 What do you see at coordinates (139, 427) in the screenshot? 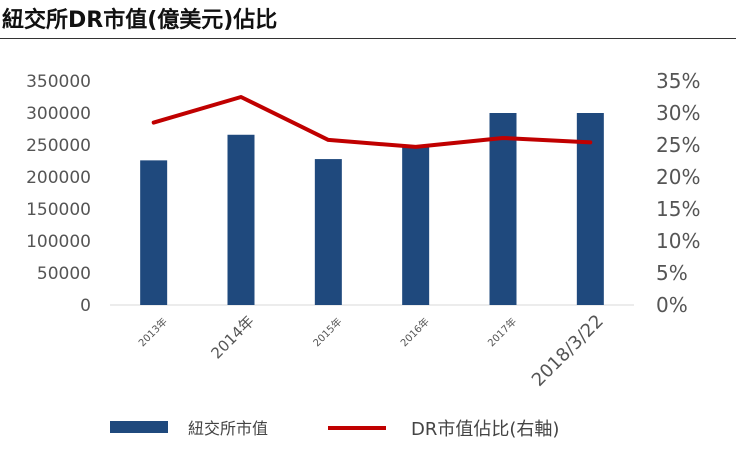
I see `legend-bar-swatch` at bounding box center [139, 427].